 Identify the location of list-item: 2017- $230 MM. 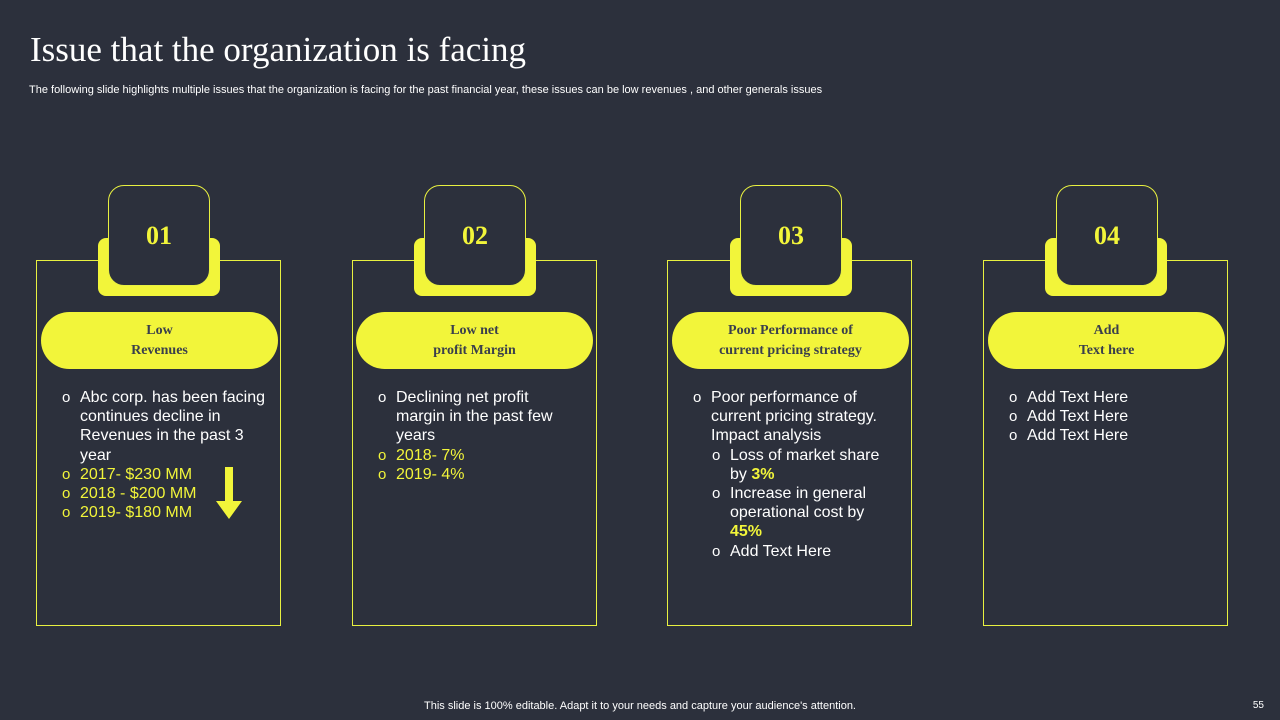
(164, 474).